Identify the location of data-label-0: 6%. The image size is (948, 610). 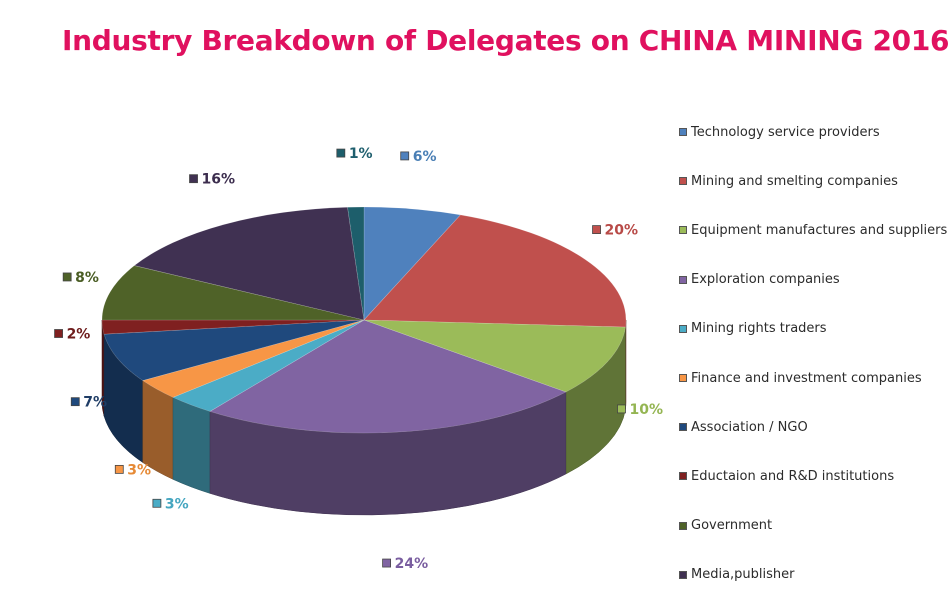
(418, 157).